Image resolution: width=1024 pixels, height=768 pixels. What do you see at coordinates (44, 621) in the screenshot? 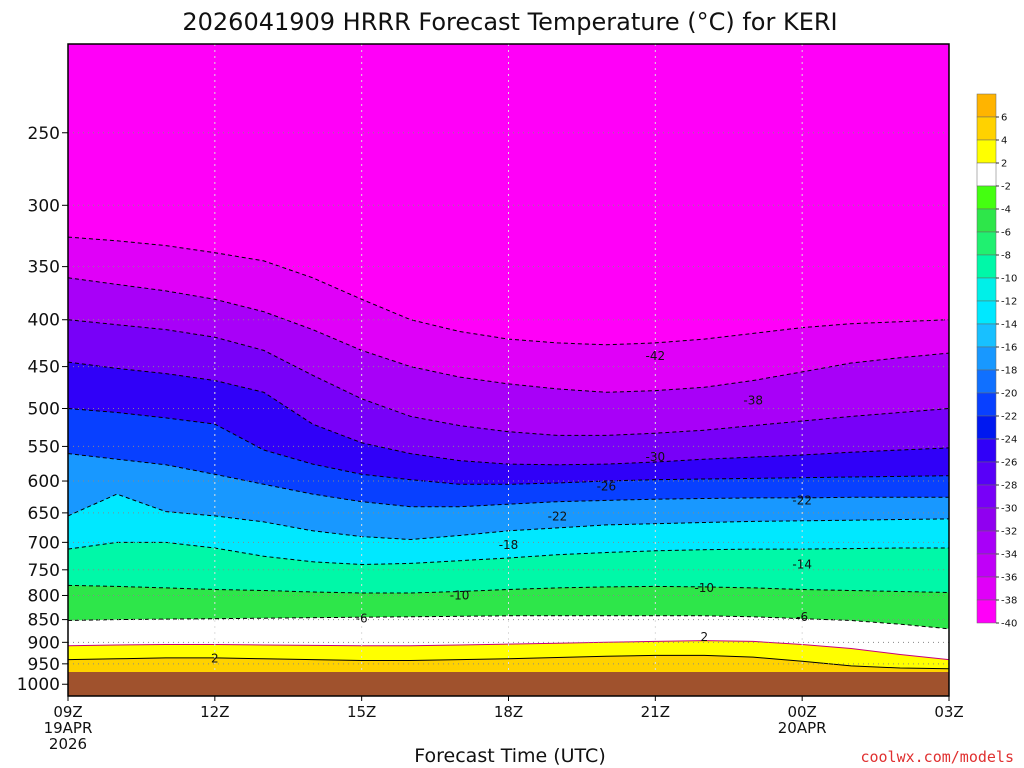
I see `y-tick-label: 850` at bounding box center [44, 621].